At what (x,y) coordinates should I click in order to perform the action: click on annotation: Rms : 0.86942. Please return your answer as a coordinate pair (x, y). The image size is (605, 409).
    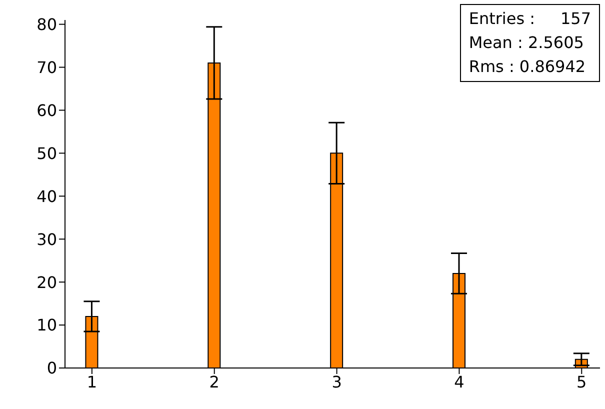
    Looking at the image, I should click on (527, 67).